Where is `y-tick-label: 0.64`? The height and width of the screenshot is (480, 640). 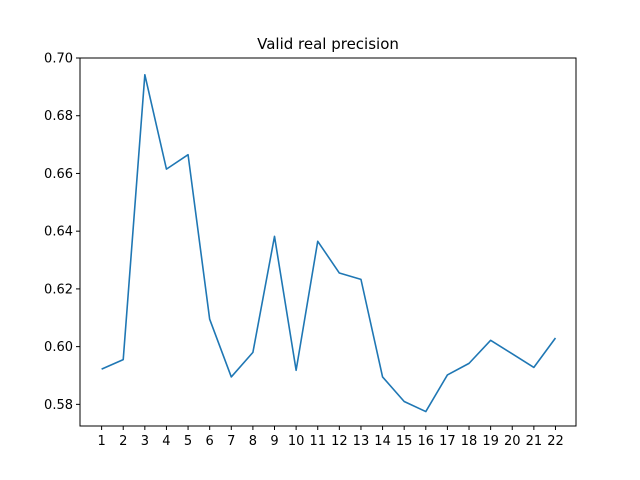
y-tick-label: 0.64 is located at coordinates (58, 232).